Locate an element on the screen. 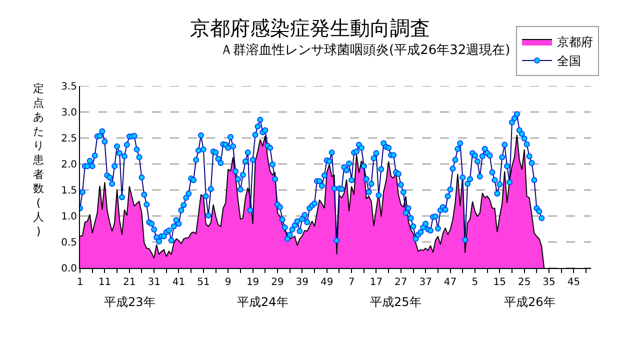 The height and width of the screenshot is (347, 631). x-tick-label: 17 is located at coordinates (376, 282).